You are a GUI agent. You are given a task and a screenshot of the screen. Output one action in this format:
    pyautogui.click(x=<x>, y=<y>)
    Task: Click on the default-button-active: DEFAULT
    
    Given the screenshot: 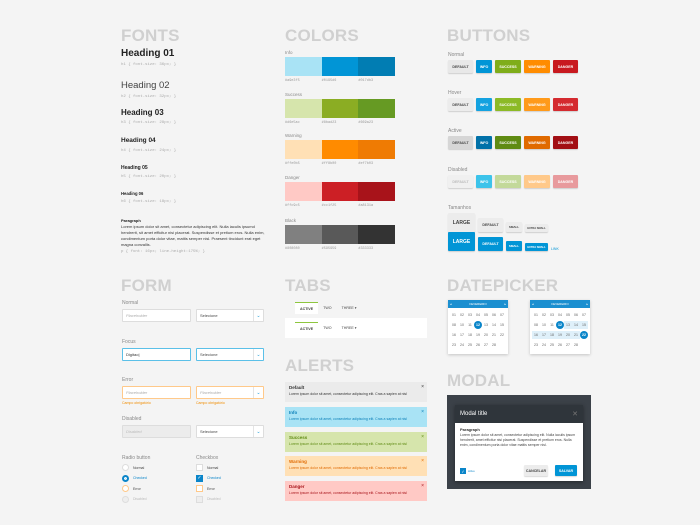 What is the action you would take?
    pyautogui.click(x=460, y=142)
    